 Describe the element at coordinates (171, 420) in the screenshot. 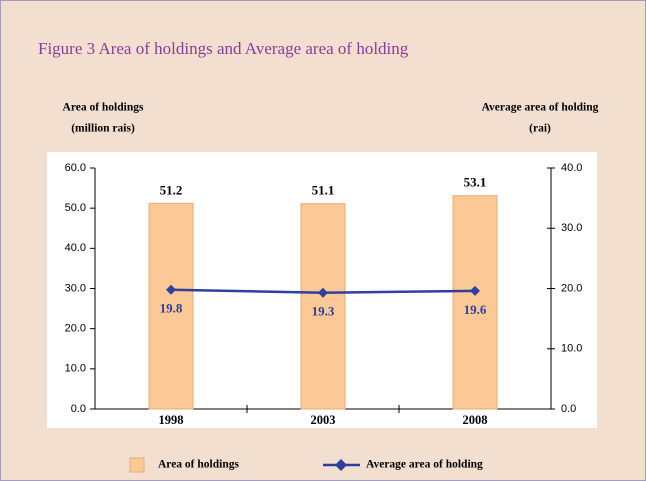

I see `x-tick-label: 1998` at that location.